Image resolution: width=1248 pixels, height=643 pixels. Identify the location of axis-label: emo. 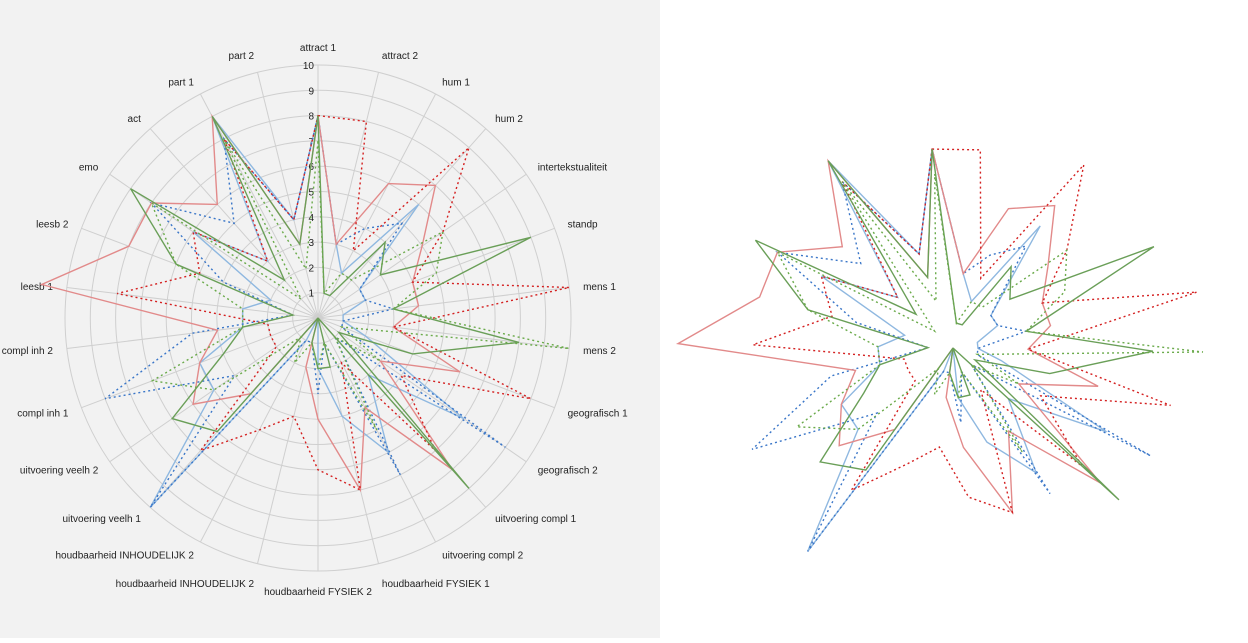
(89, 167).